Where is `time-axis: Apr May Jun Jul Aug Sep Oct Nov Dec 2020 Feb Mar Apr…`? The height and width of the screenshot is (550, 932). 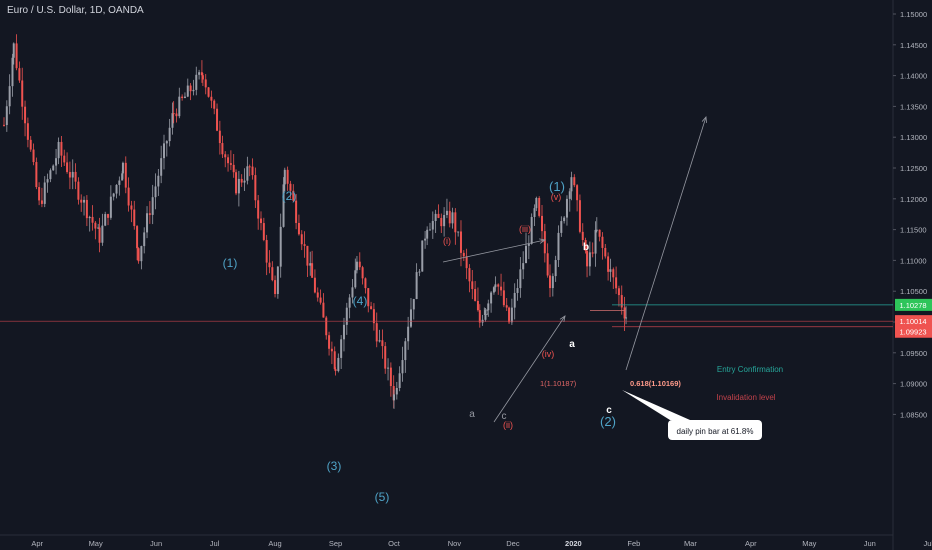 time-axis: Apr May Jun Jul Aug Sep Oct Nov Dec 2020 Feb Mar Apr… is located at coordinates (481, 543).